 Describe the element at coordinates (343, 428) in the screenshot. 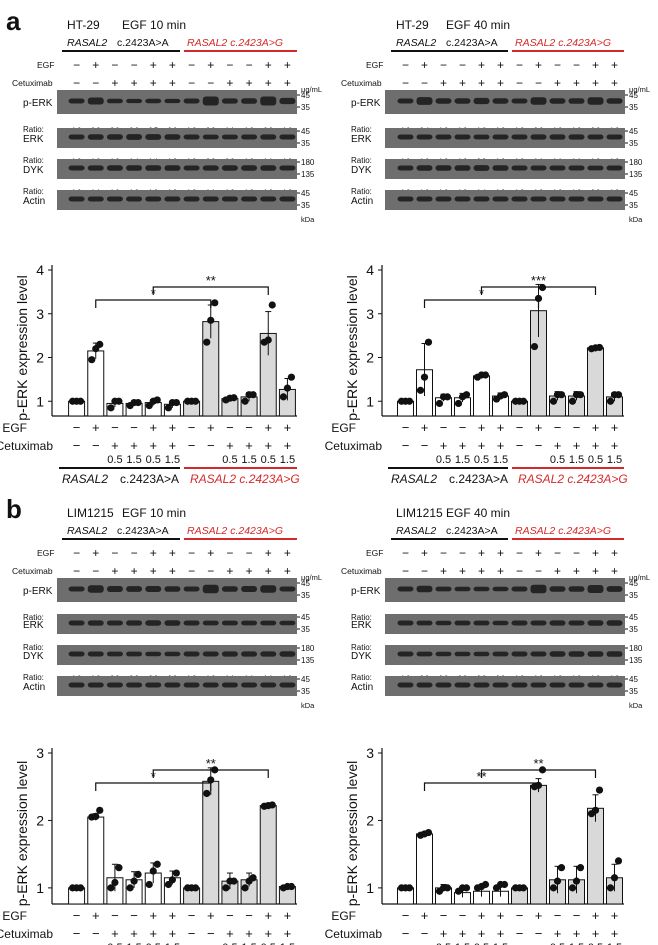

I see `egf-axis-label: EGF` at that location.